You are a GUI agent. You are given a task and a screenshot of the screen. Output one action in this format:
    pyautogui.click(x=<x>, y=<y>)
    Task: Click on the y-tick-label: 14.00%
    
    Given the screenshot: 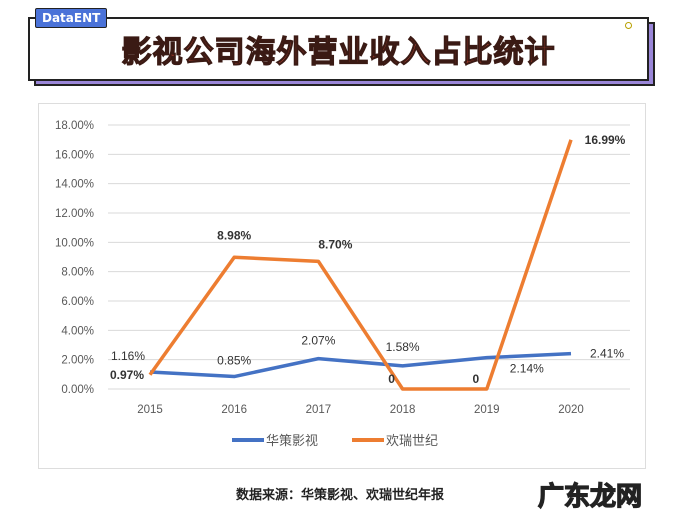 What is the action you would take?
    pyautogui.click(x=74, y=185)
    